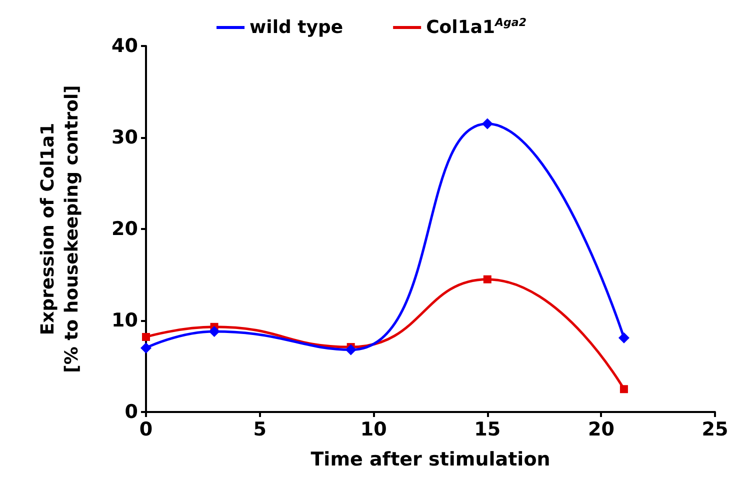 The width and height of the screenshot is (743, 497). Describe the element at coordinates (125, 321) in the screenshot. I see `y-tick-label: 10` at that location.